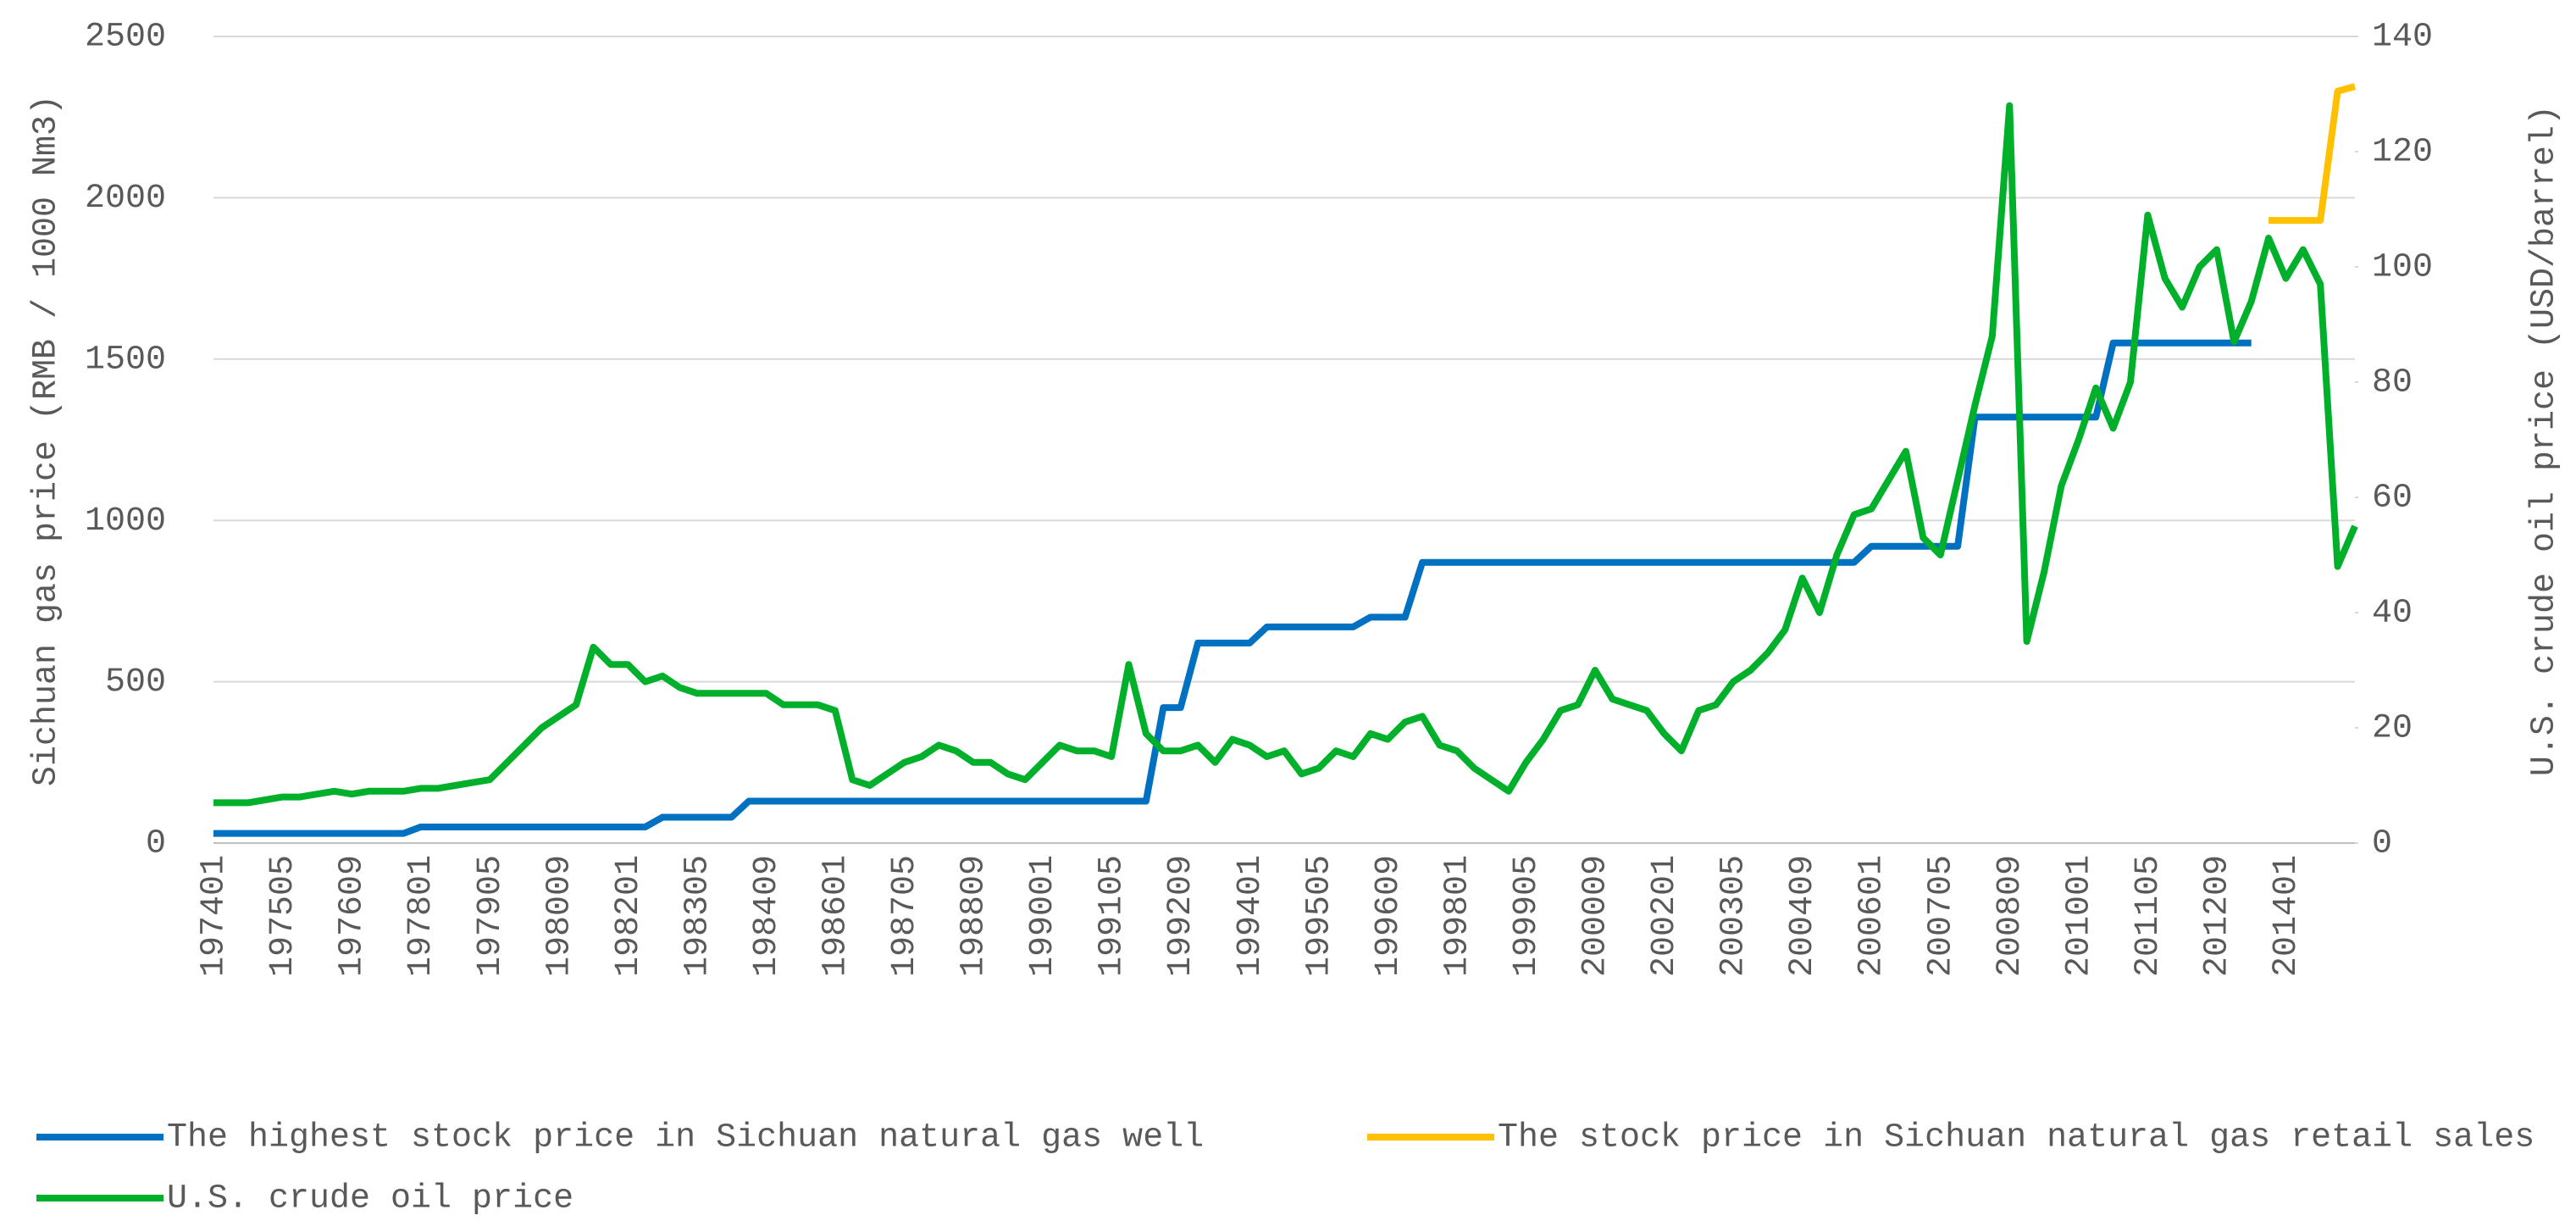  Describe the element at coordinates (2402, 38) in the screenshot. I see `y2-tick-label: 140` at that location.